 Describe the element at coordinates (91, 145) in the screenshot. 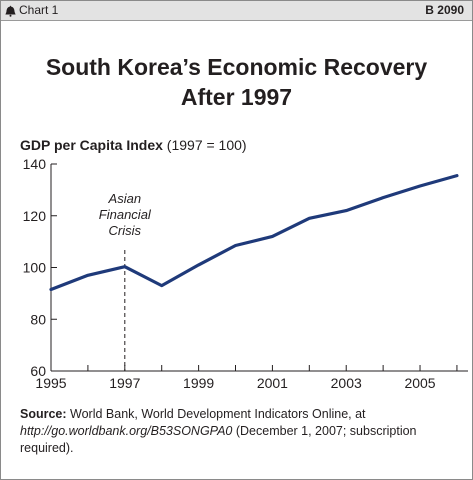

I see `y-axis-title-bold: GDP per Capita Index` at that location.